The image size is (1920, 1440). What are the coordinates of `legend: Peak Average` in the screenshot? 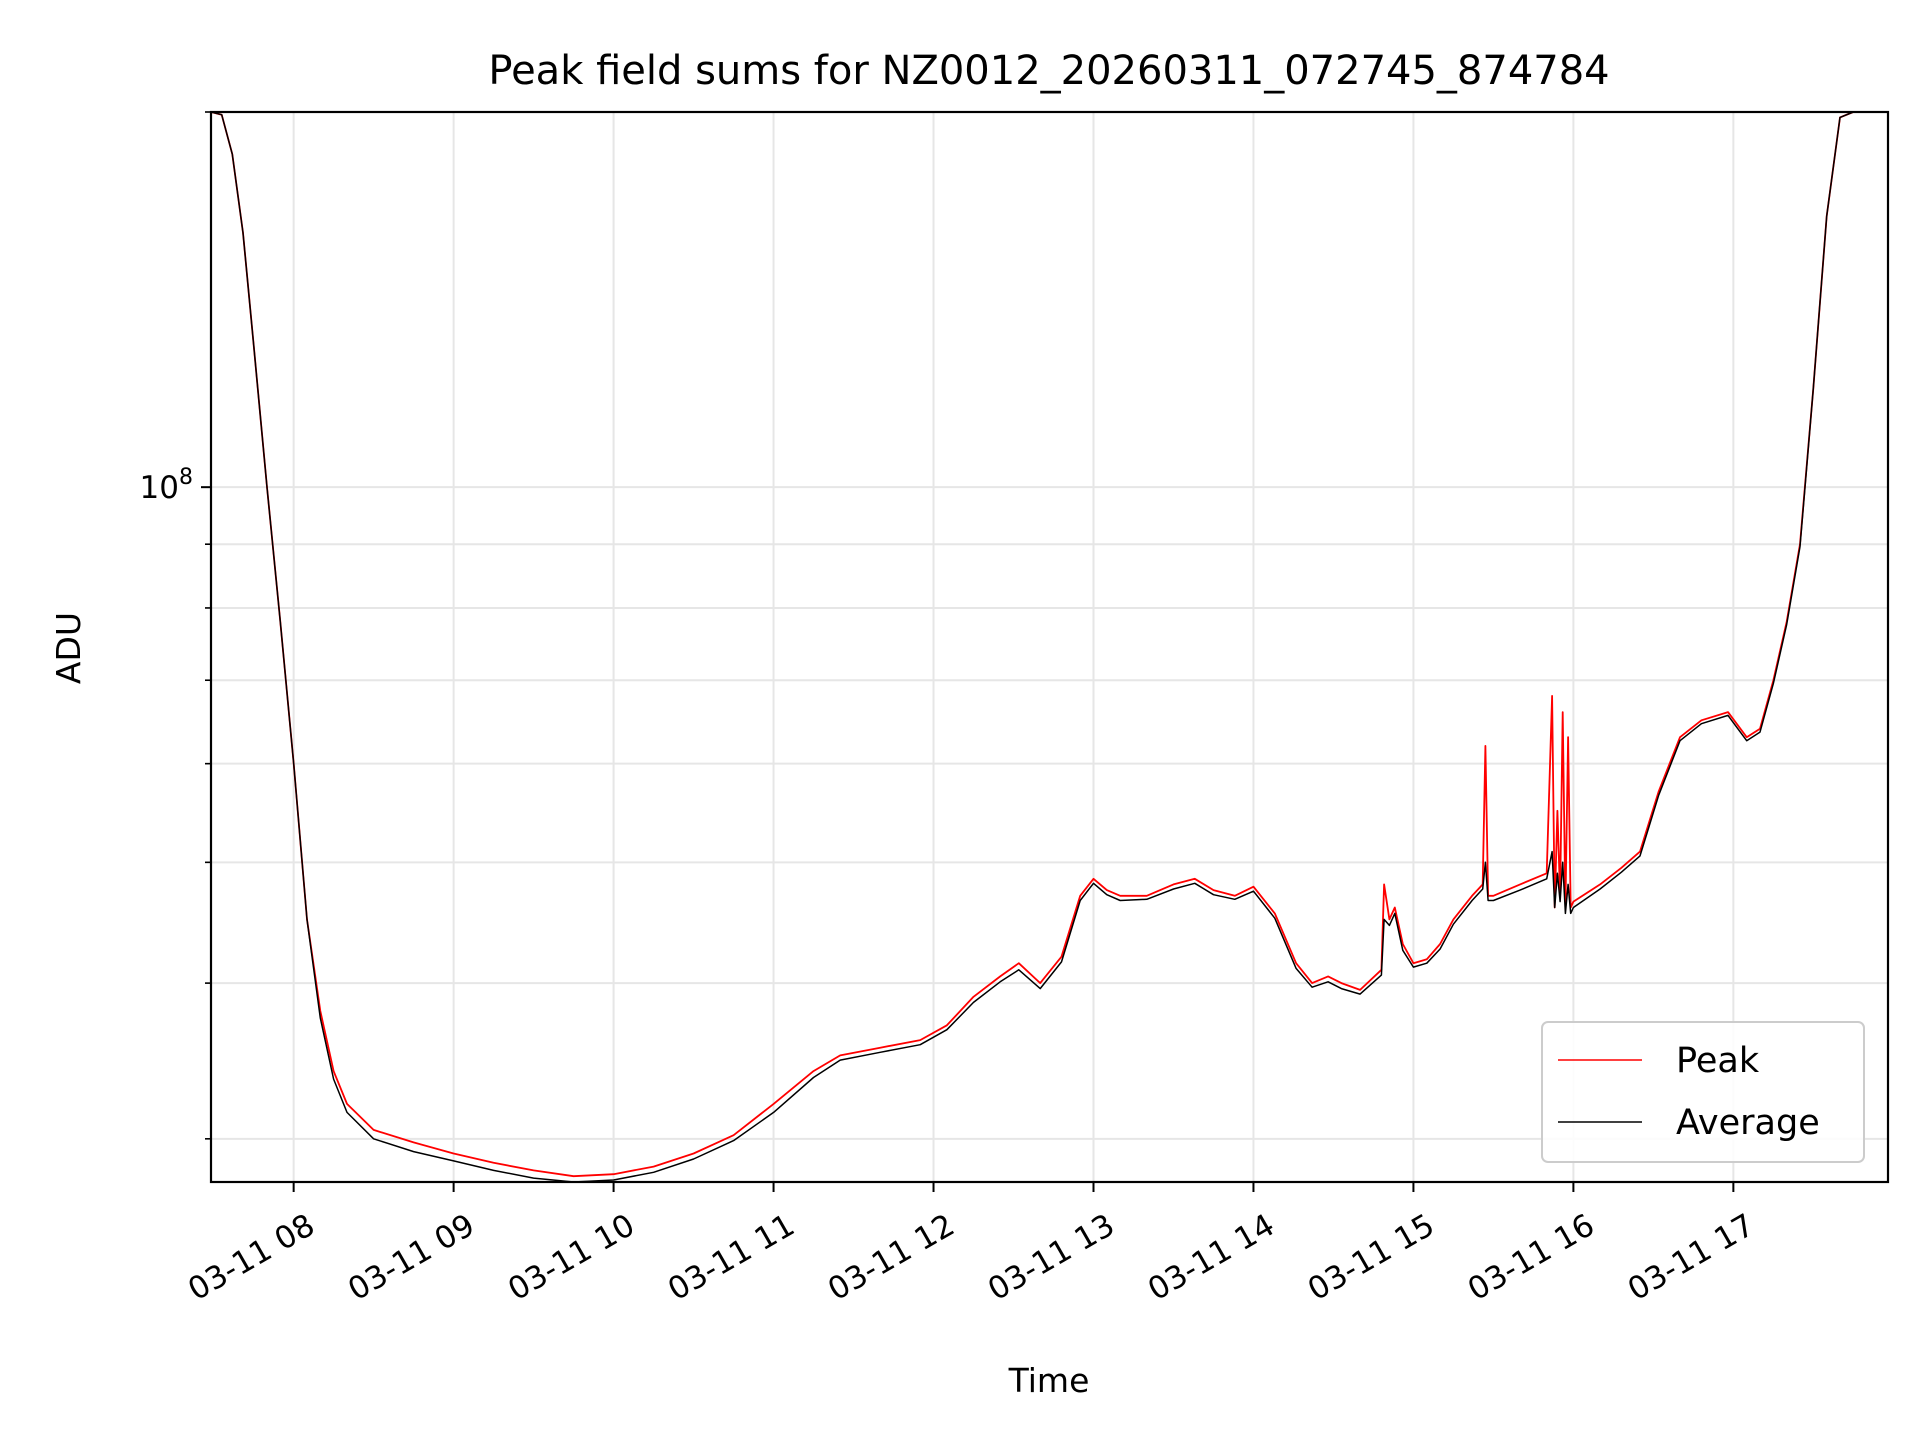 It's located at (1703, 1092).